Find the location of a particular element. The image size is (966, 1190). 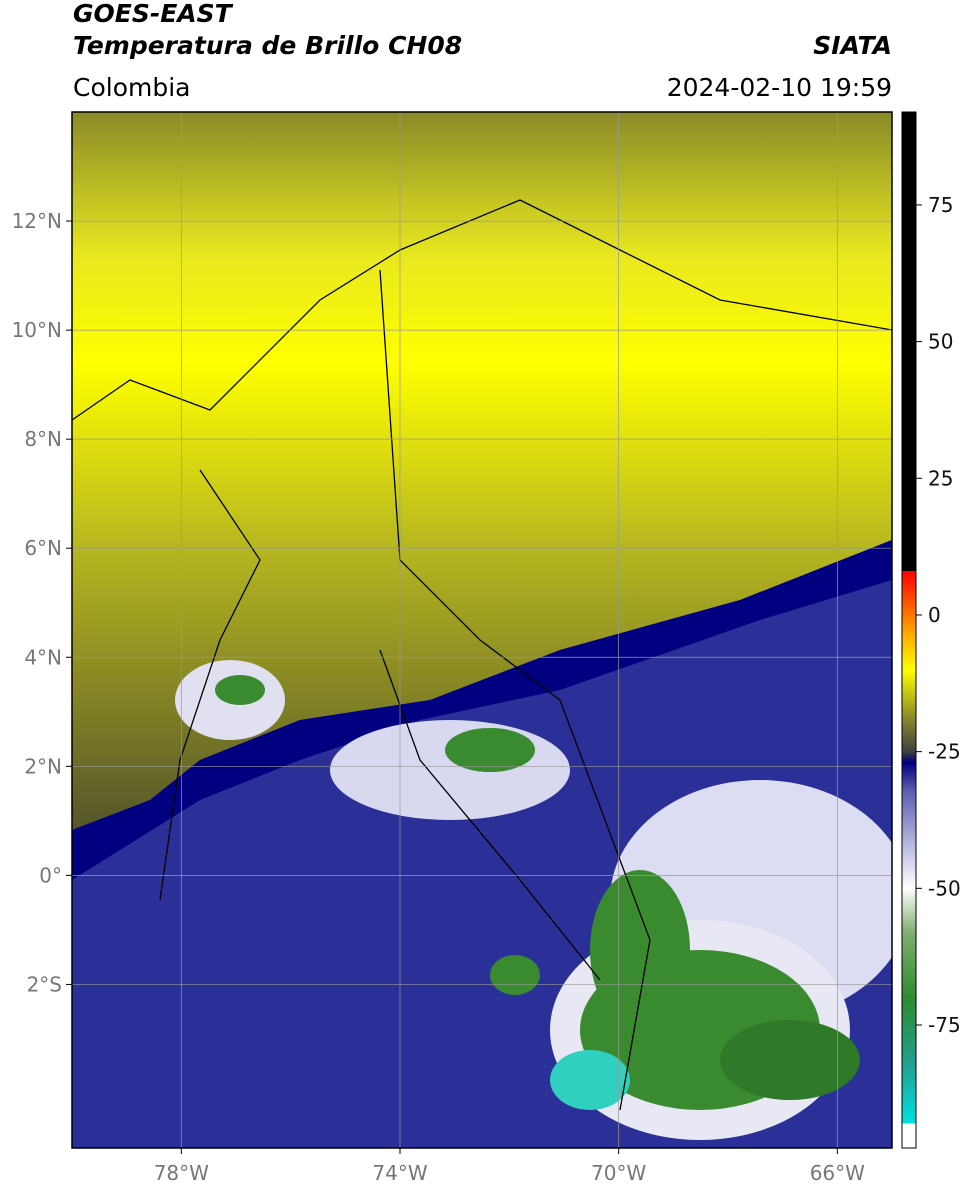

y-tick-label: 6°N is located at coordinates (43, 548).